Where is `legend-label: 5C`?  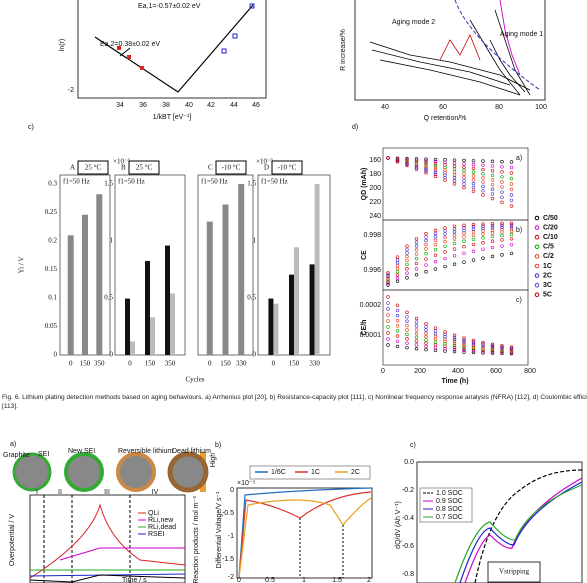
legend-label: 5C is located at coordinates (547, 295).